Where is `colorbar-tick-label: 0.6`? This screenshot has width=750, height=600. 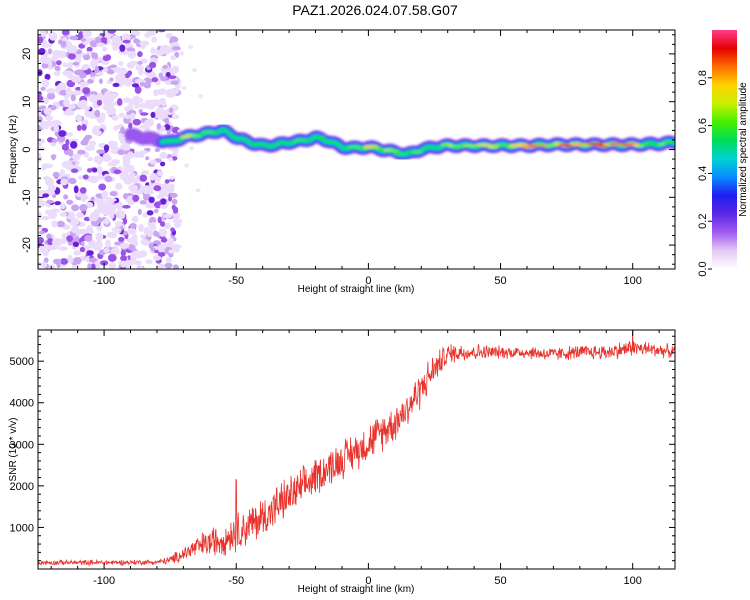 colorbar-tick-label: 0.6 is located at coordinates (703, 125).